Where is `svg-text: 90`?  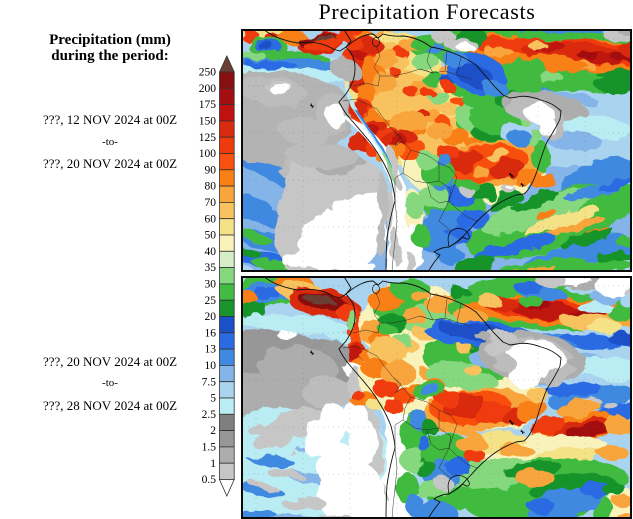
svg-text: 90 is located at coordinates (211, 170).